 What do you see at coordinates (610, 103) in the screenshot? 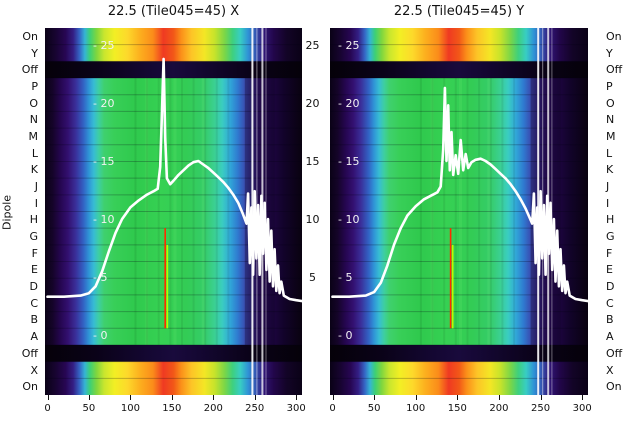
I see `row-label-right-o: O` at bounding box center [610, 103].